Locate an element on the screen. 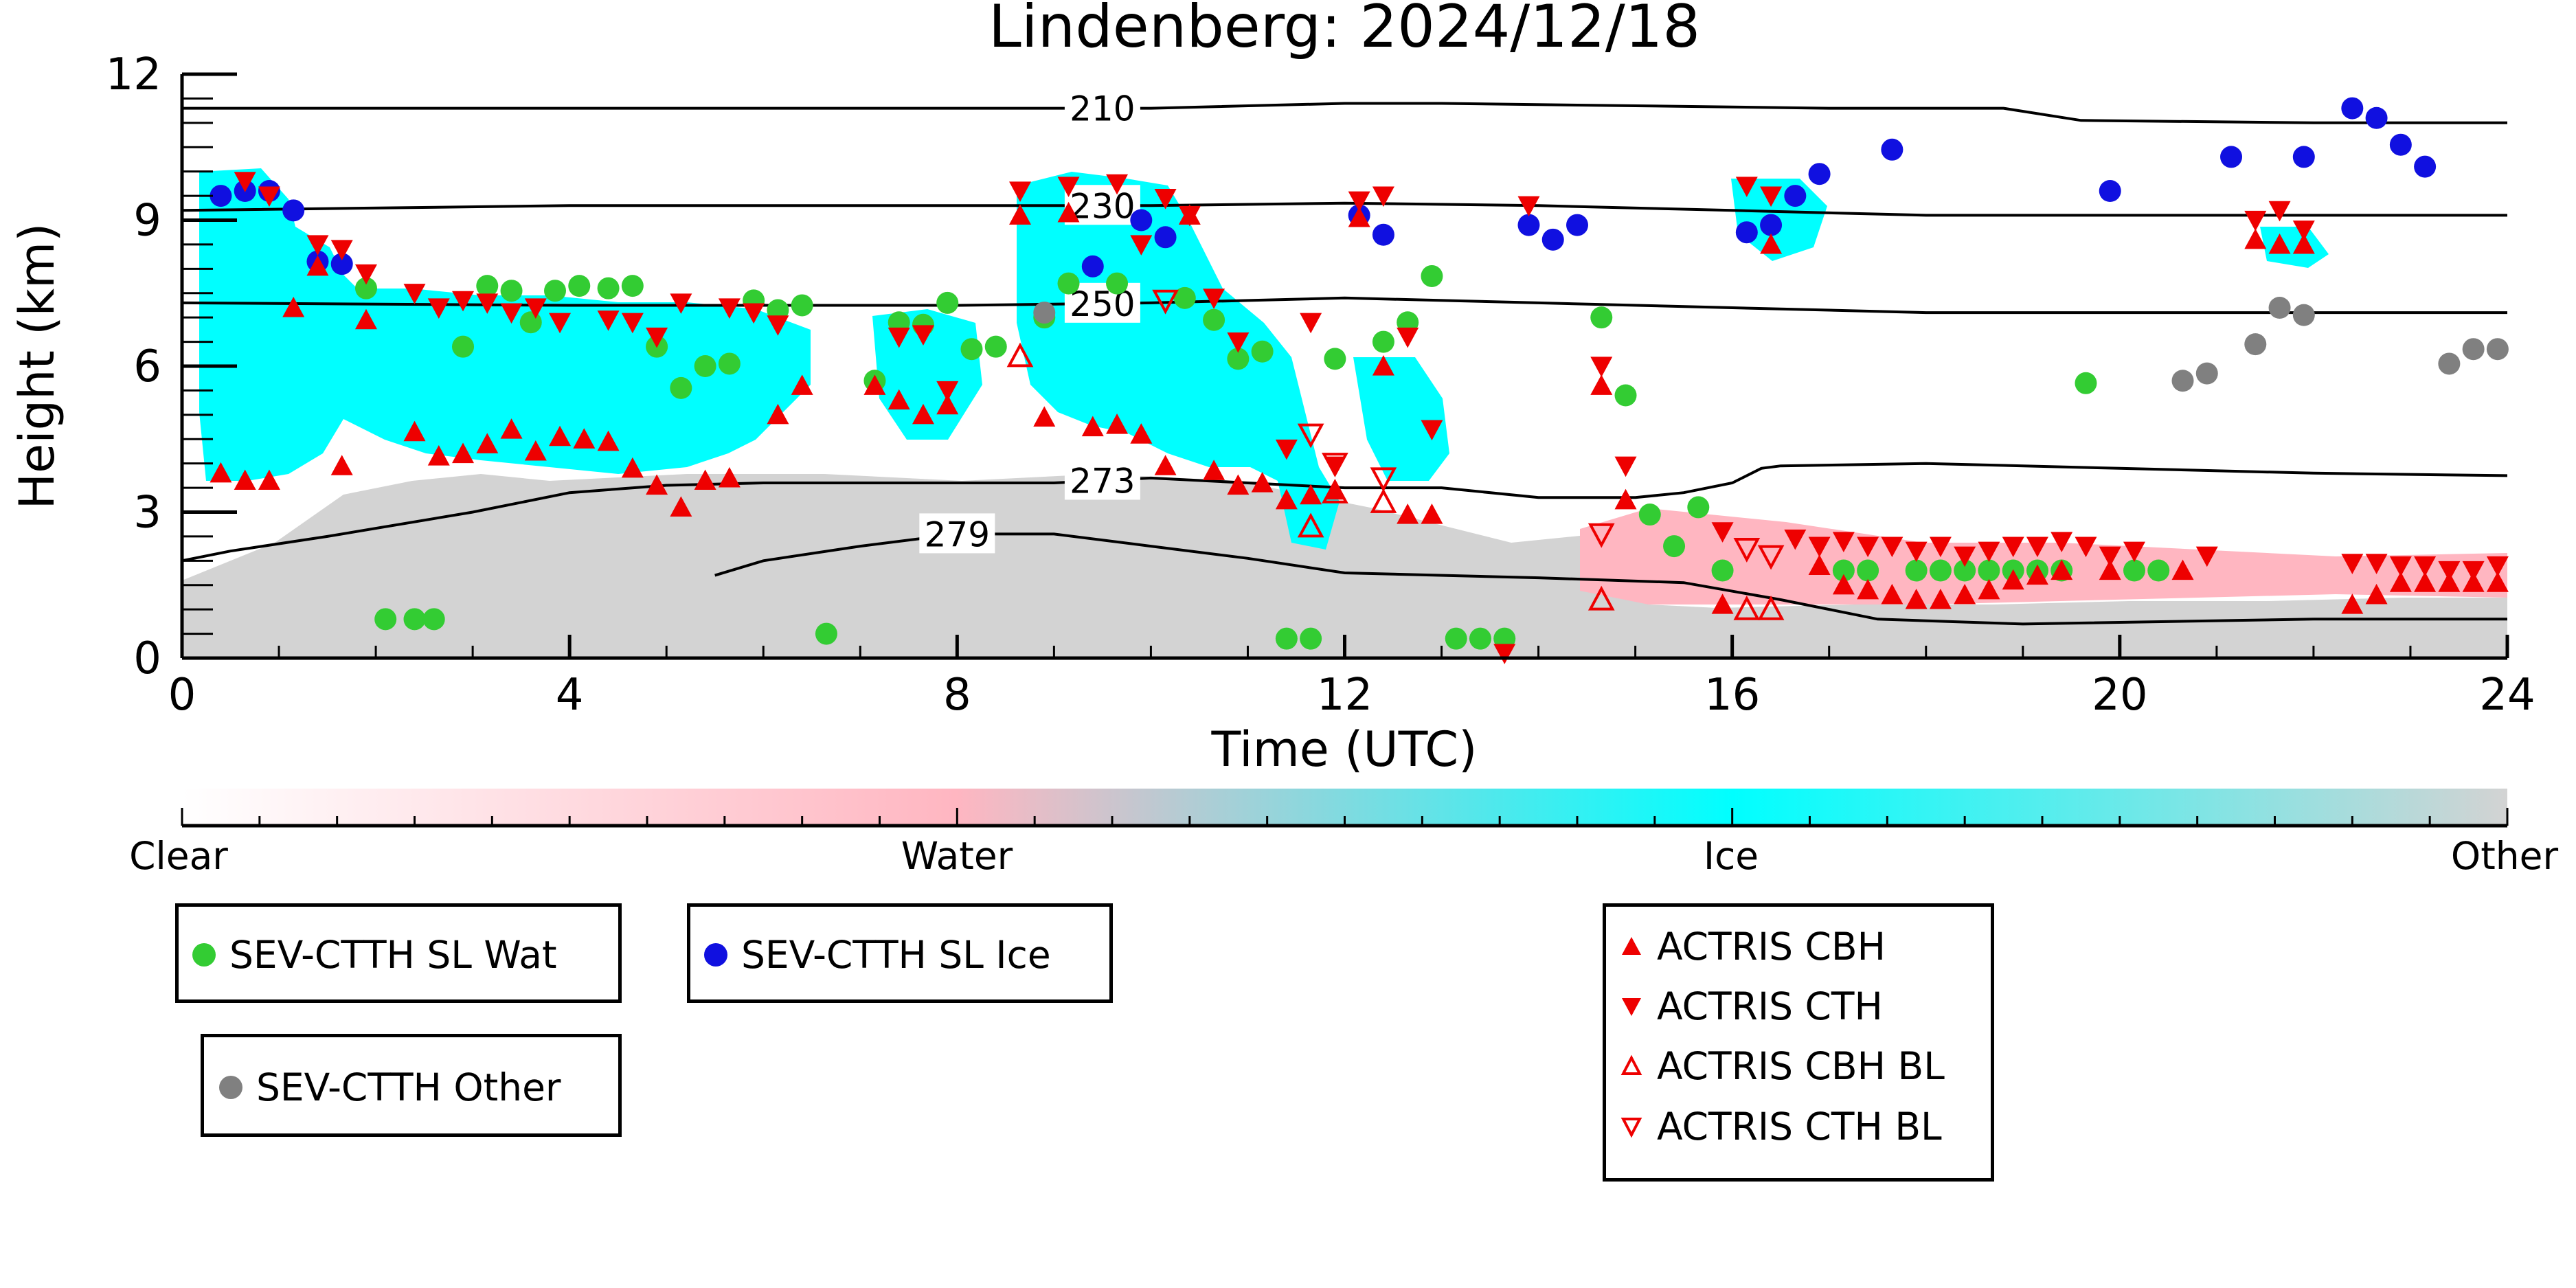  colorbar-label-clear: Clear is located at coordinates (178, 856).